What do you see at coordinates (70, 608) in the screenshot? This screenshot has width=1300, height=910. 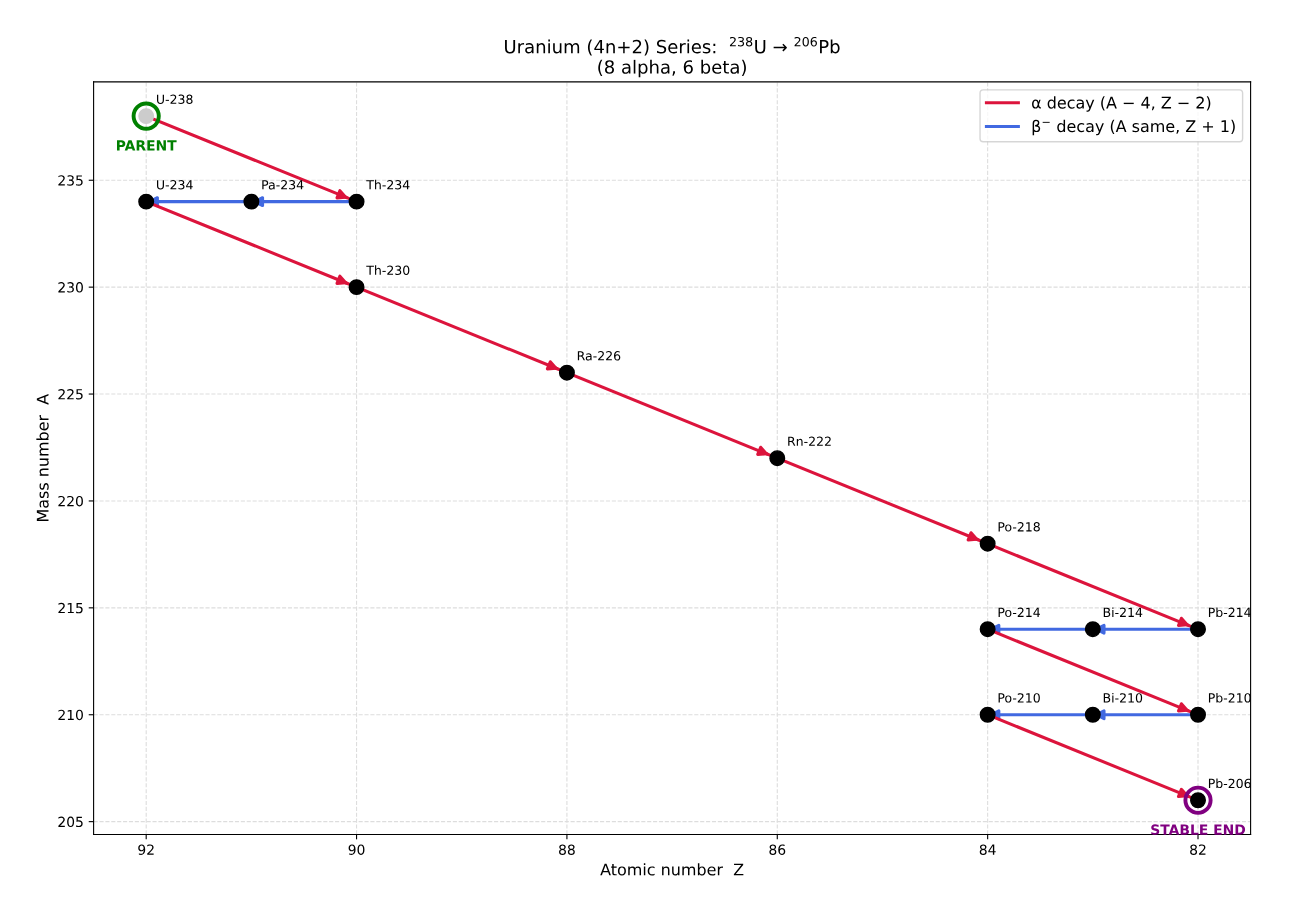 I see `y-tick-label: 215` at bounding box center [70, 608].